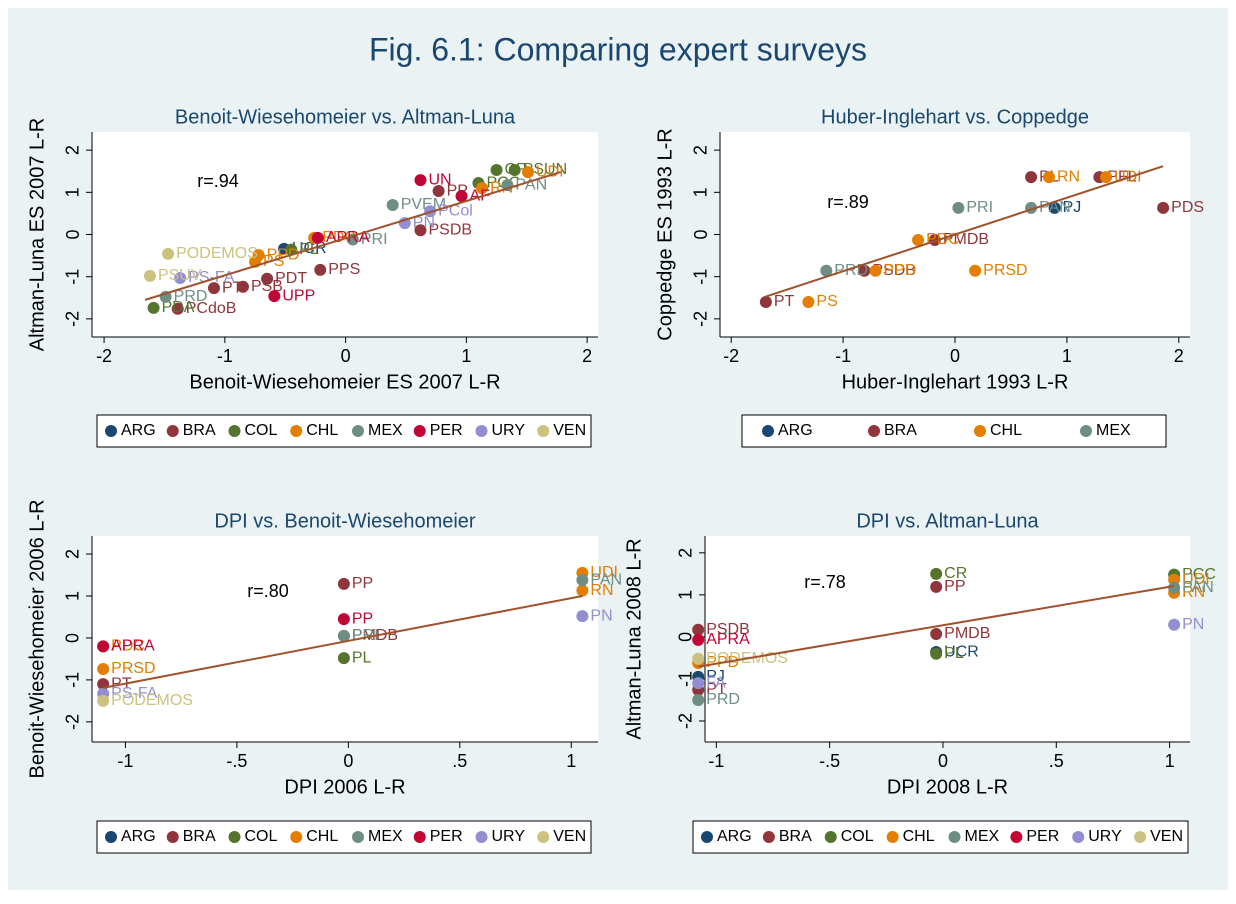  Describe the element at coordinates (374, 239) in the screenshot. I see `point-label: PRI` at that location.